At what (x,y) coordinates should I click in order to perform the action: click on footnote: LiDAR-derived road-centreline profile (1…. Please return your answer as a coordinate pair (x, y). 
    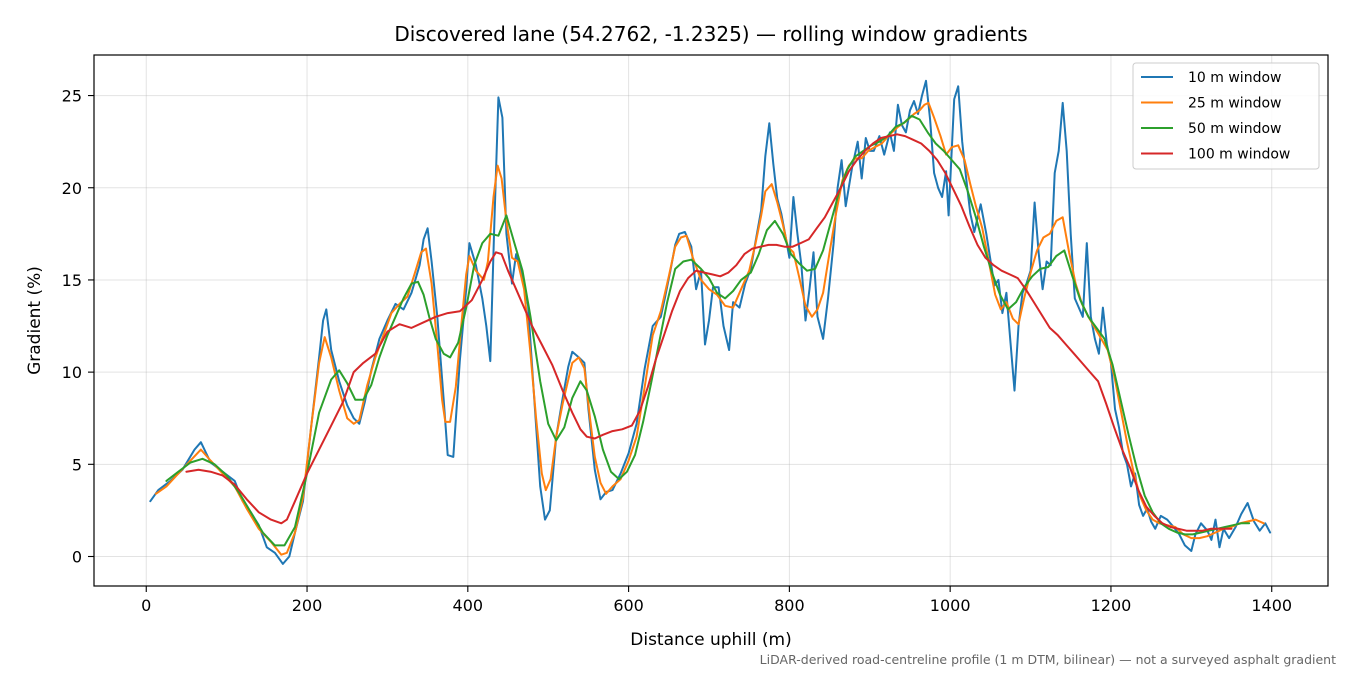
    Looking at the image, I should click on (1048, 659).